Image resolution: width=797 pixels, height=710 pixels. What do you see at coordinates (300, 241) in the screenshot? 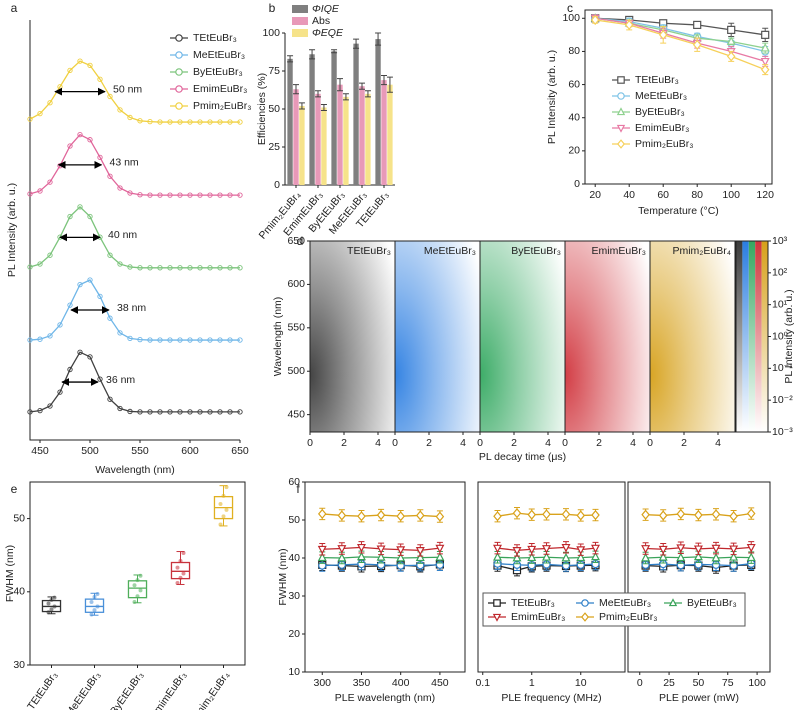
I see `panel-label: d` at bounding box center [300, 241].